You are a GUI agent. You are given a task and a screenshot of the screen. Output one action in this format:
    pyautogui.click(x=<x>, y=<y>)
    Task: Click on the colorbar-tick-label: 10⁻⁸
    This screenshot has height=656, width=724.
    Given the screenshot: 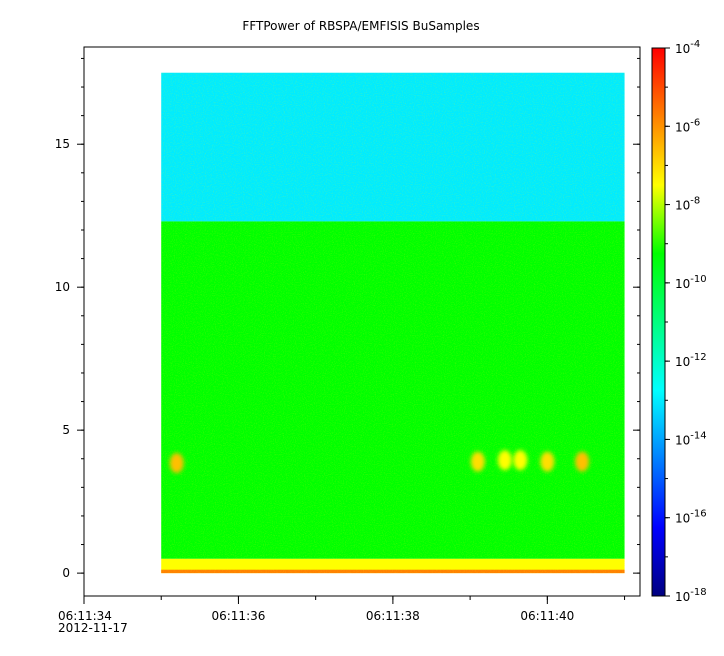 What is the action you would take?
    pyautogui.click(x=687, y=204)
    